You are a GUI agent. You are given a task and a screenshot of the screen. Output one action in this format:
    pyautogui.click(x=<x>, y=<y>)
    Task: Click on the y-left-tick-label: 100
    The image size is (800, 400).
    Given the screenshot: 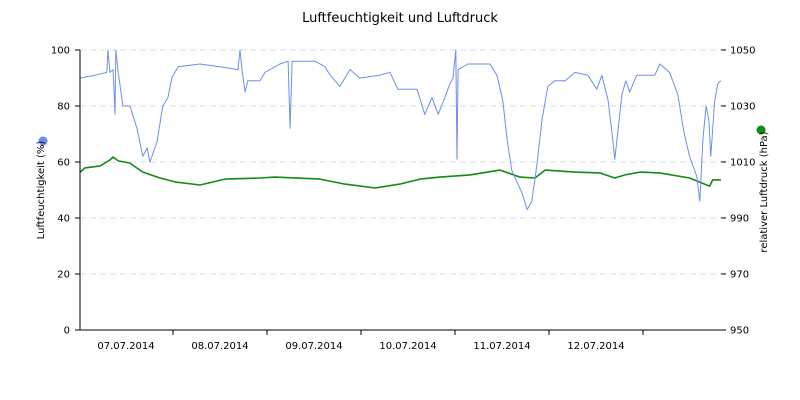 What is the action you would take?
    pyautogui.click(x=60, y=51)
    